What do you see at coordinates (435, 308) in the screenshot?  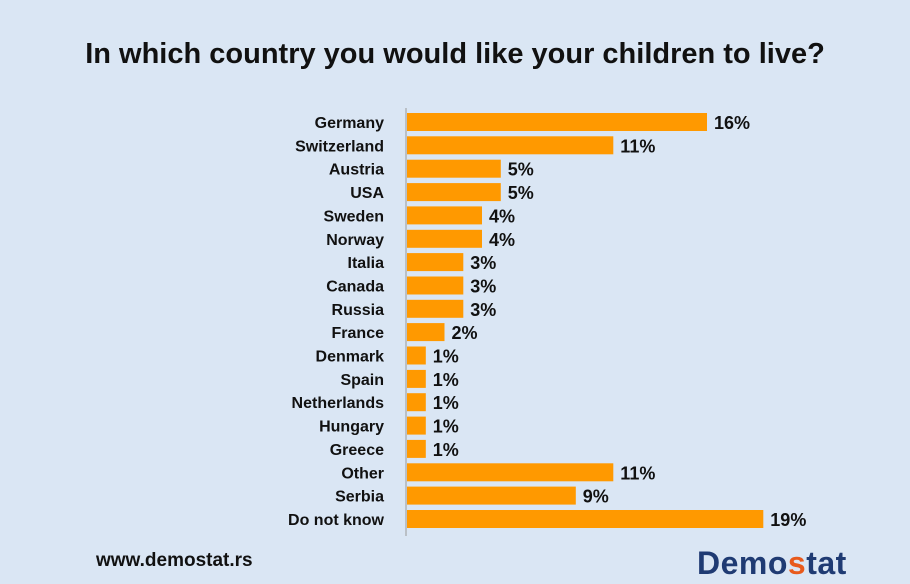 I see `bar-russia` at bounding box center [435, 308].